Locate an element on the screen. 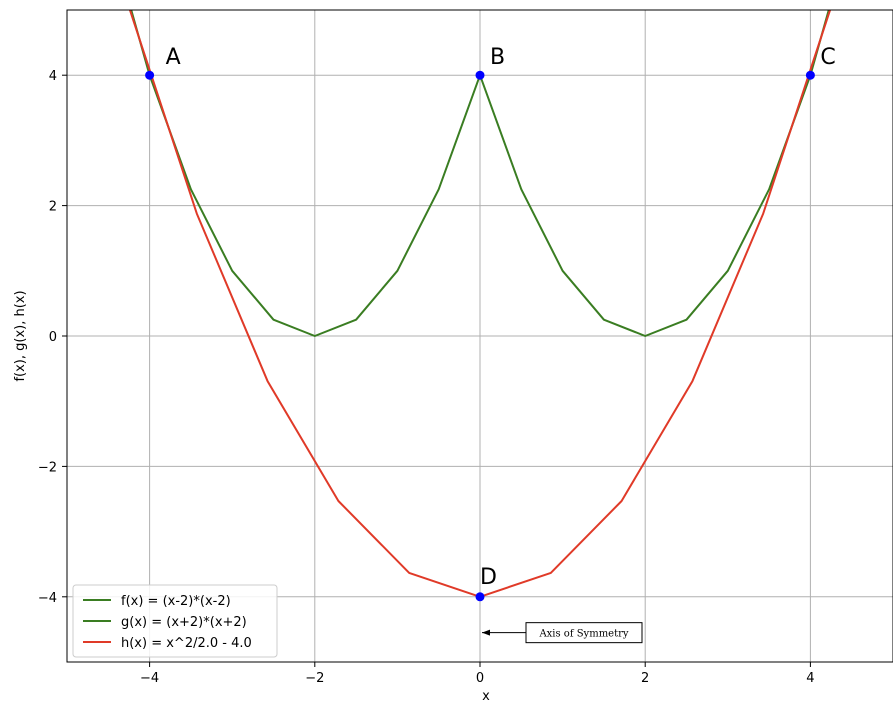 This screenshot has height=707, width=893. y-tick-label: 2 is located at coordinates (53, 207).